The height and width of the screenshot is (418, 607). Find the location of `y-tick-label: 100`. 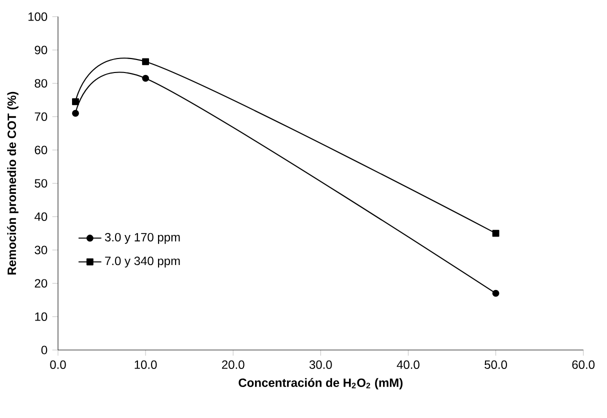

y-tick-label: 100 is located at coordinates (38, 16).